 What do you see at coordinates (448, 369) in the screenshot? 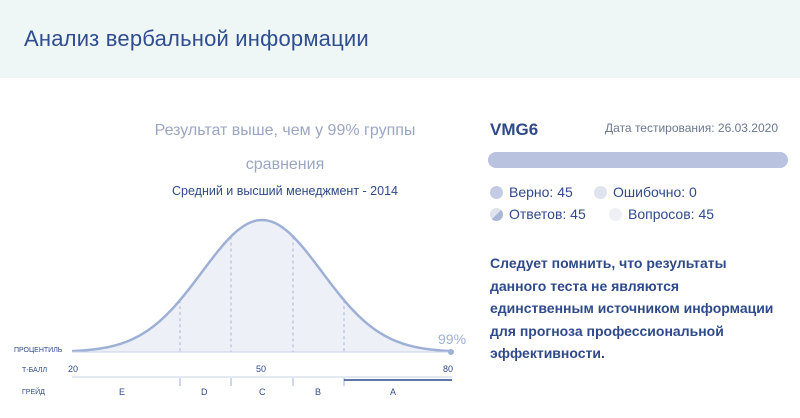
I see `tscore-tick-80: 80` at bounding box center [448, 369].